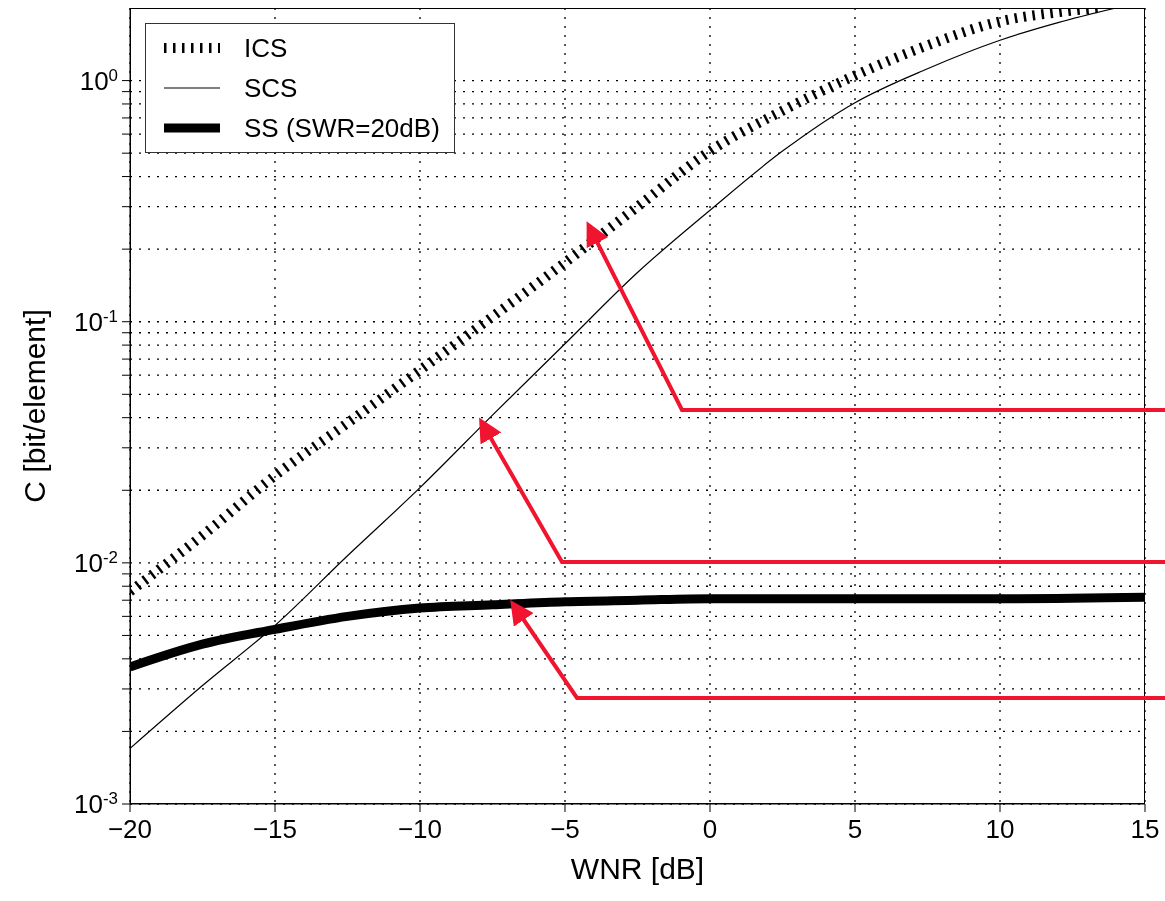 The height and width of the screenshot is (901, 1165). Describe the element at coordinates (637, 868) in the screenshot. I see `x-axis-title: WNR [dB]` at that location.